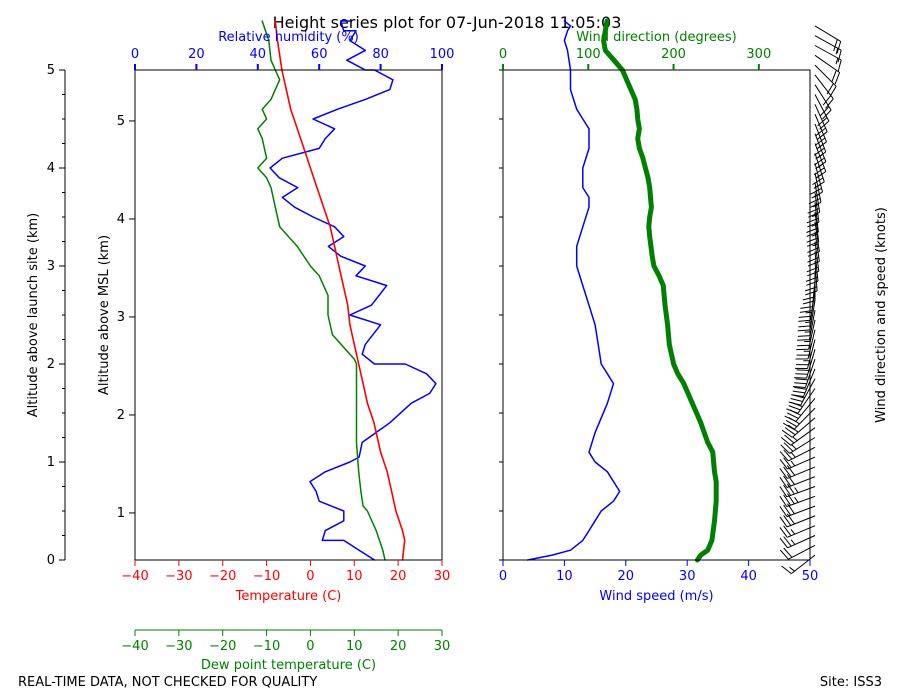 The width and height of the screenshot is (900, 700). I want to click on dewpoint-tick-label: −10, so click(266, 646).